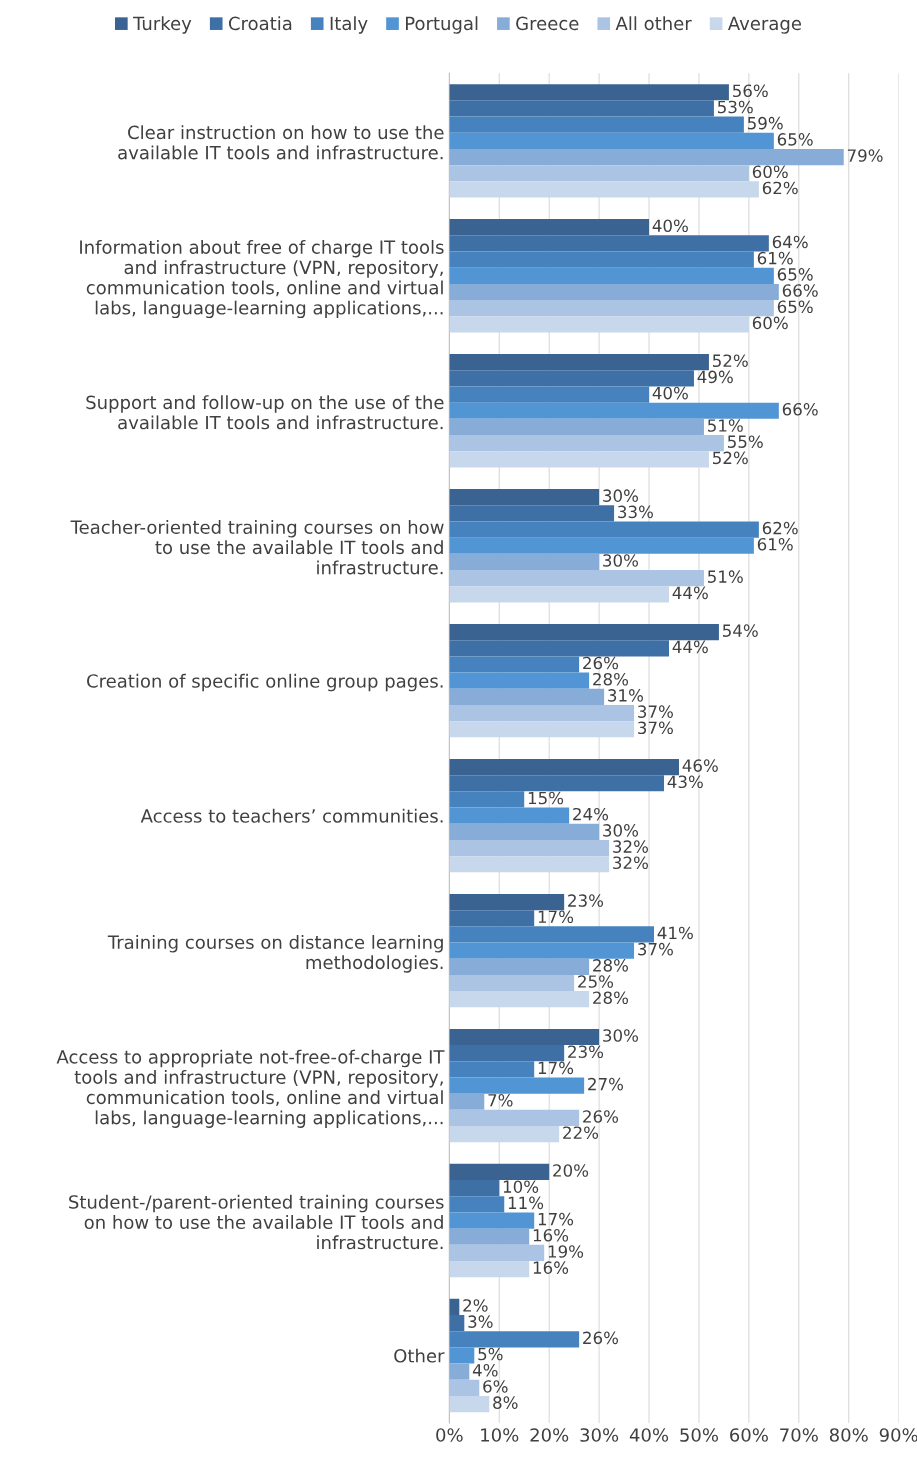 The height and width of the screenshot is (1467, 917). Describe the element at coordinates (740, 630) in the screenshot. I see `data-label: 54%` at that location.